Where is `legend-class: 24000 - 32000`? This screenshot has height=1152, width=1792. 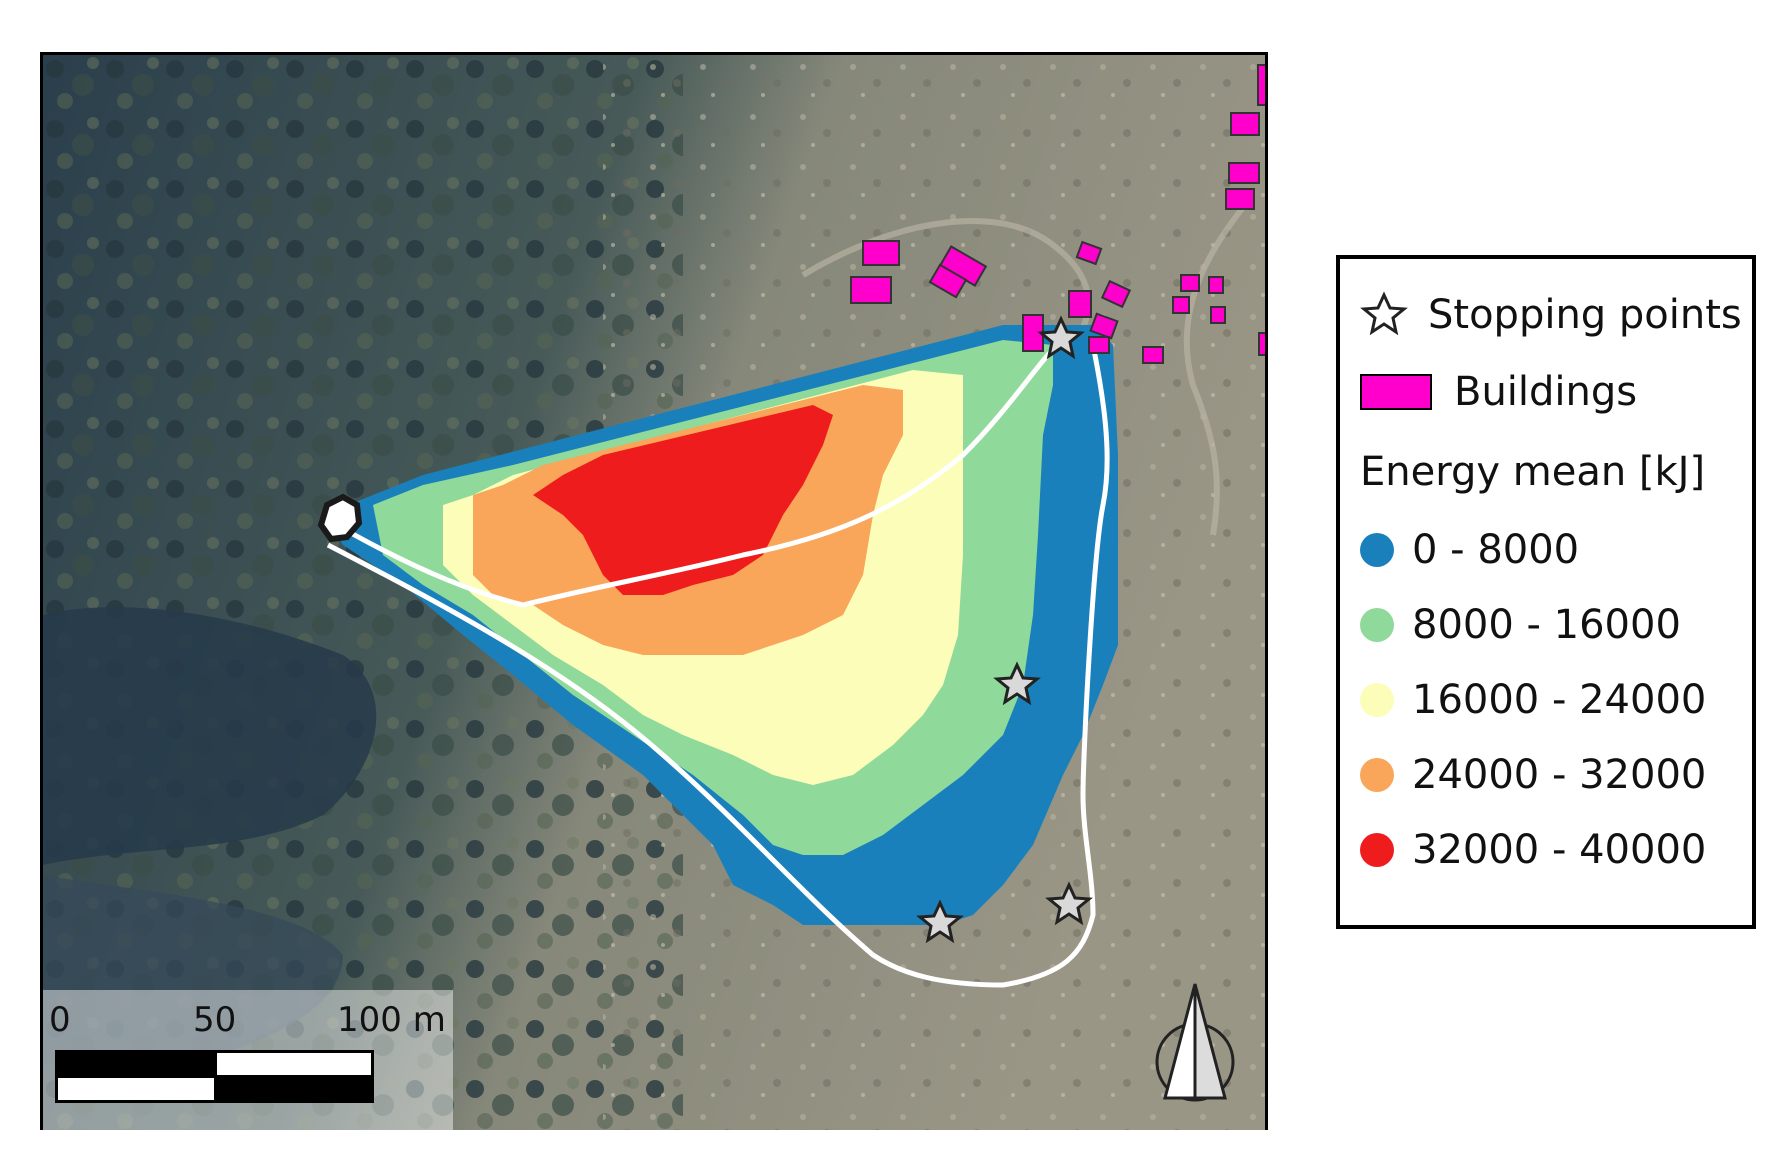 legend-class: 24000 - 32000 is located at coordinates (1533, 775).